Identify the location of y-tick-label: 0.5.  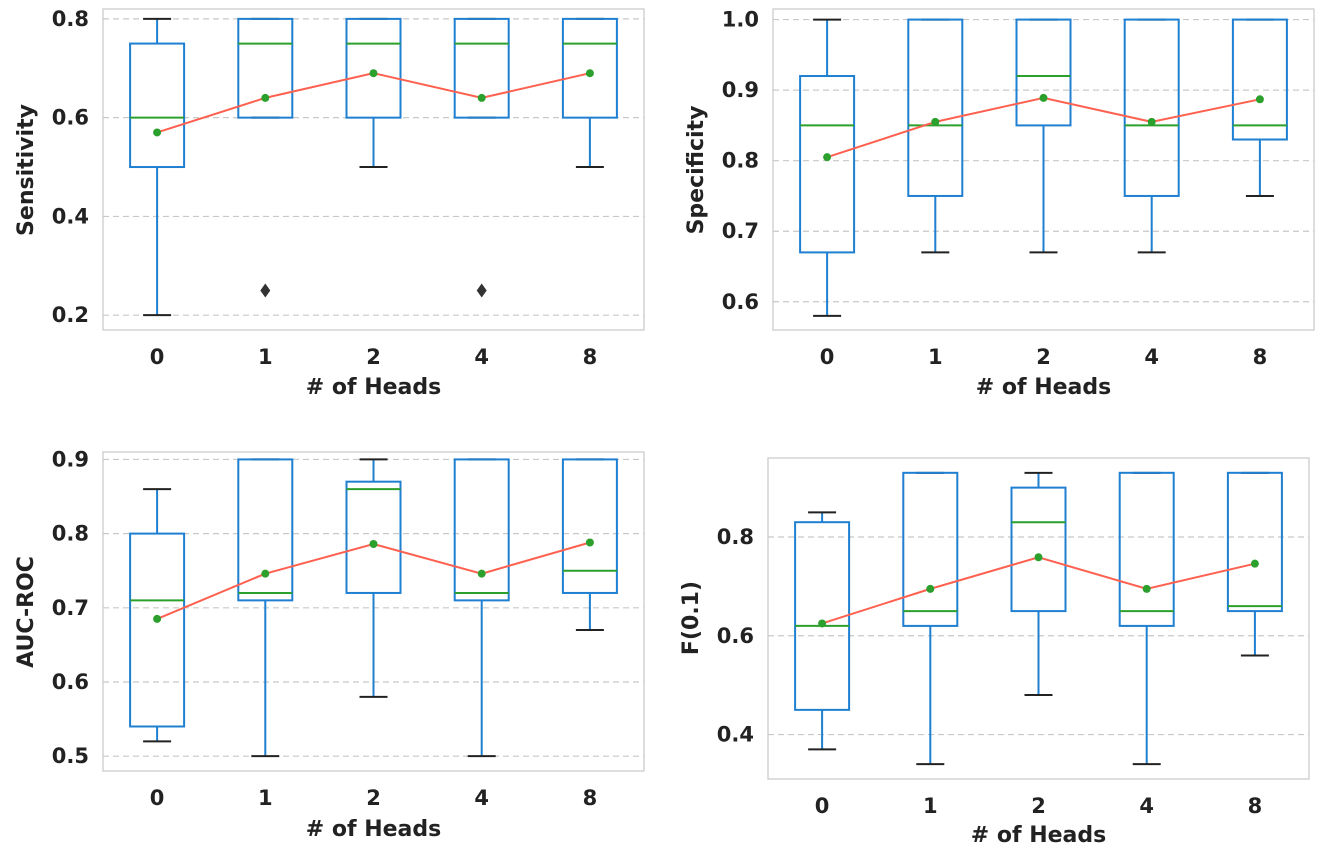
(70, 756).